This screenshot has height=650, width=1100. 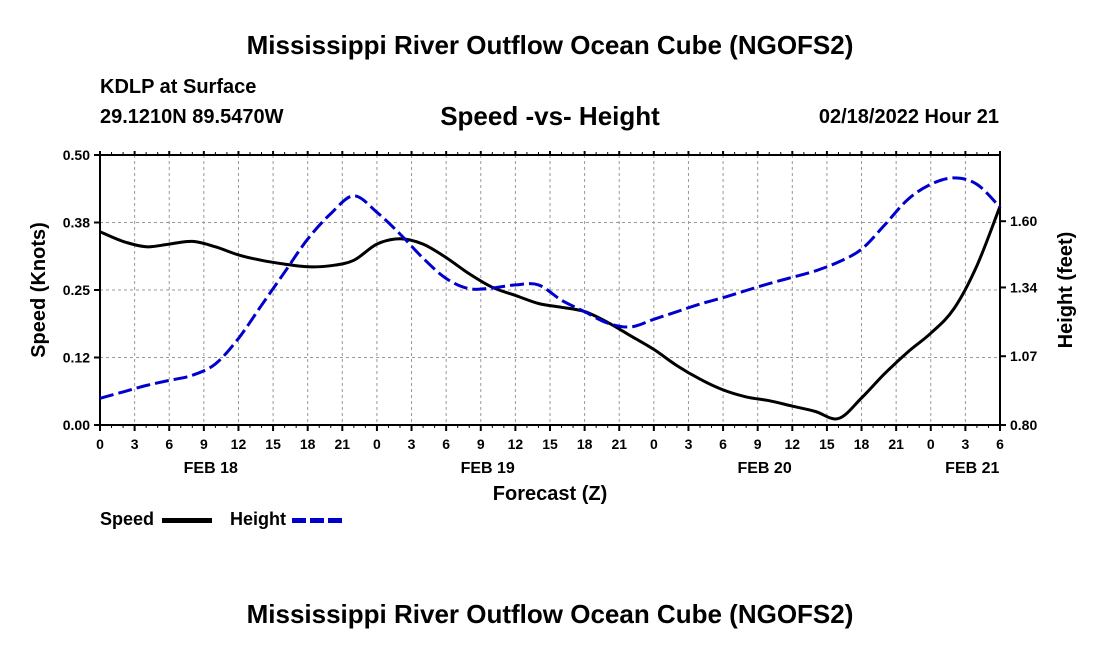 I want to click on legend-speed-swatch, so click(x=187, y=520).